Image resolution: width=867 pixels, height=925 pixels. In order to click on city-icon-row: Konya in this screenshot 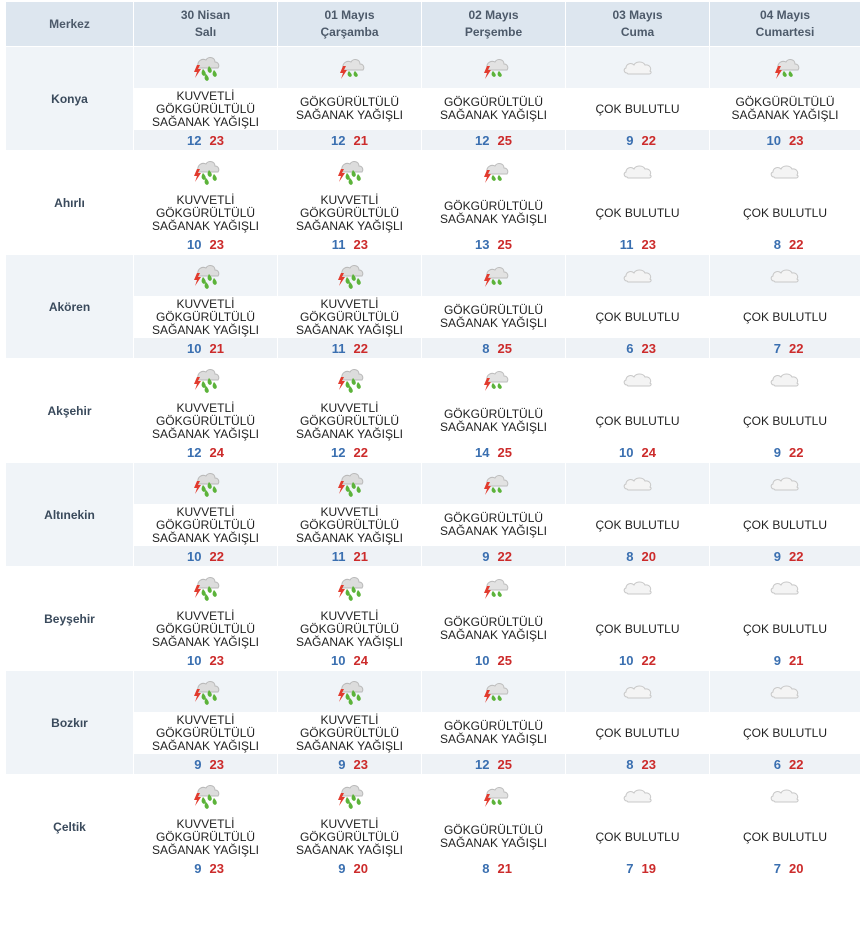, I will do `click(433, 98)`.